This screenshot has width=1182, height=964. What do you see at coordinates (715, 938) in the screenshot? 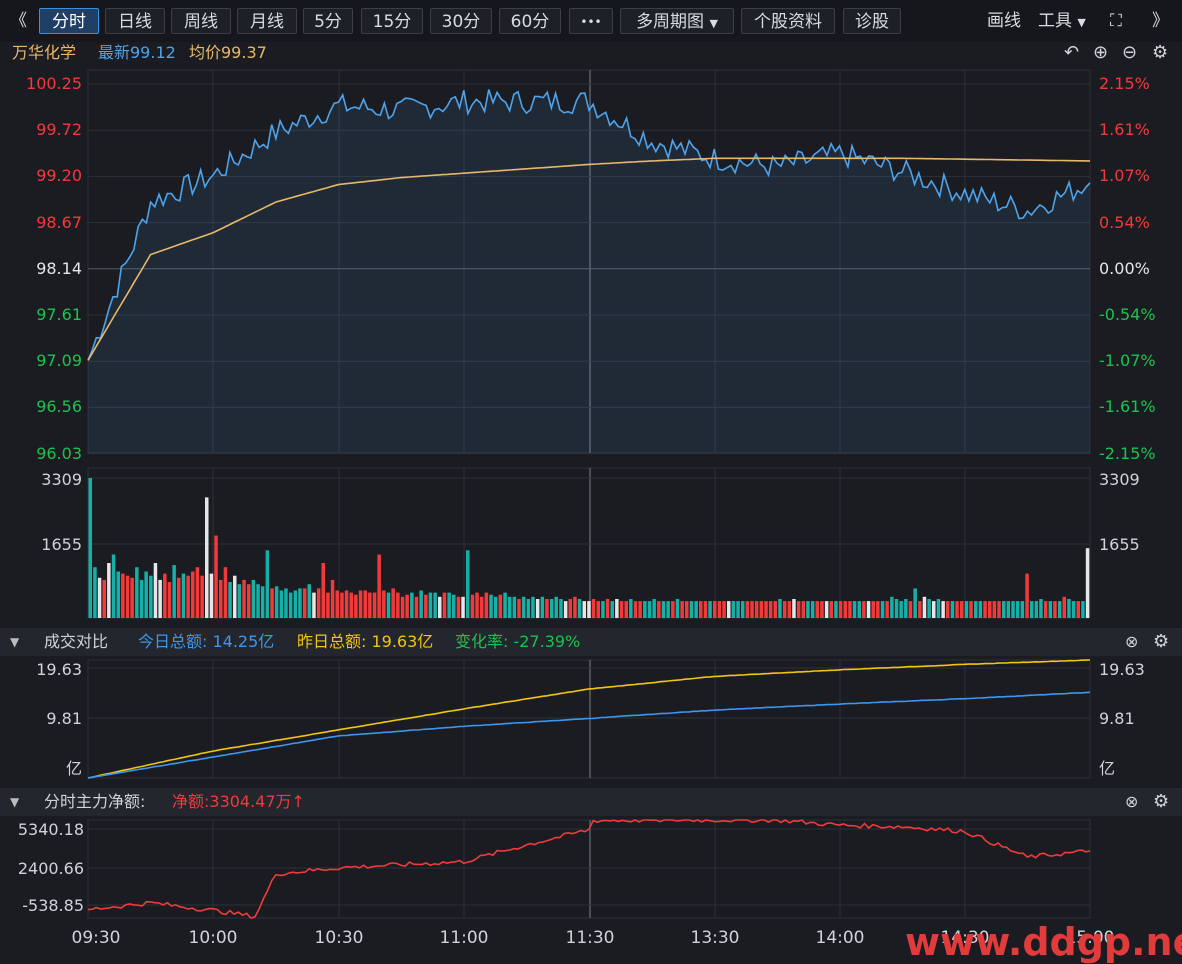
I see `time-tick-label: 13:30` at bounding box center [715, 938].